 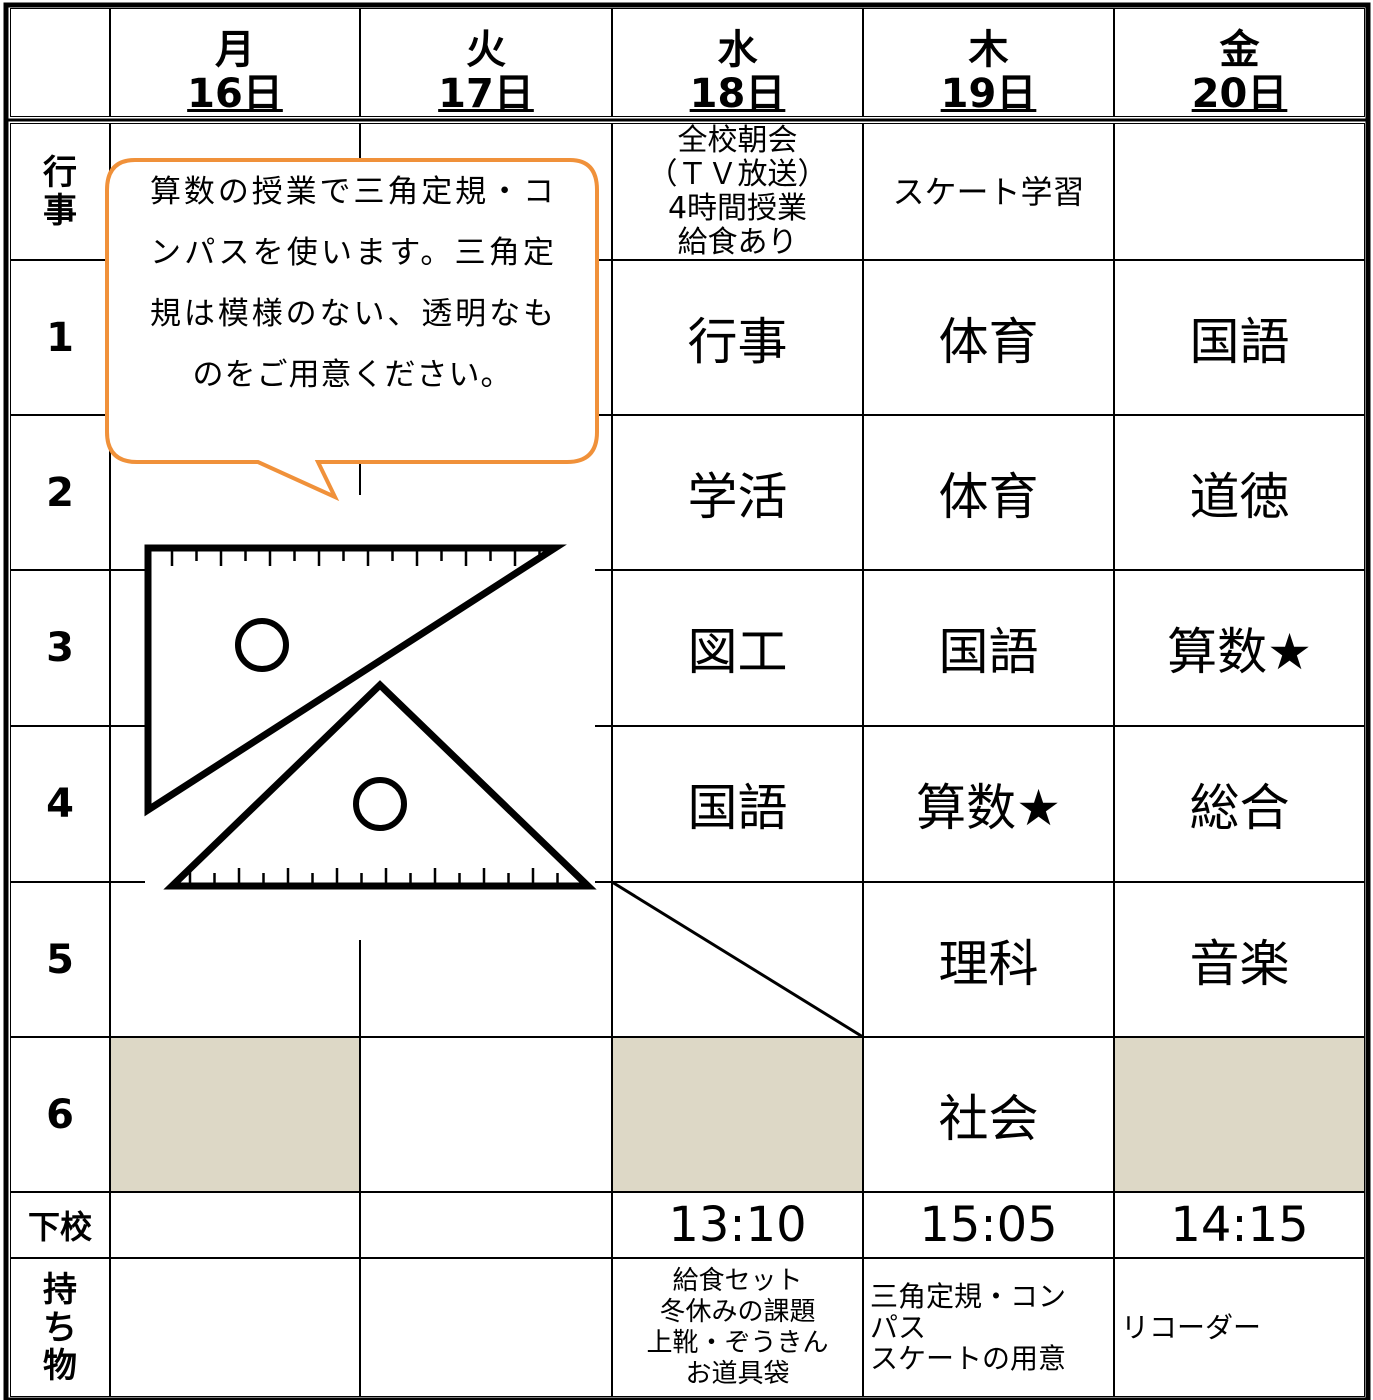 What do you see at coordinates (59, 1327) in the screenshot?
I see `row-label-text: 持ち物` at bounding box center [59, 1327].